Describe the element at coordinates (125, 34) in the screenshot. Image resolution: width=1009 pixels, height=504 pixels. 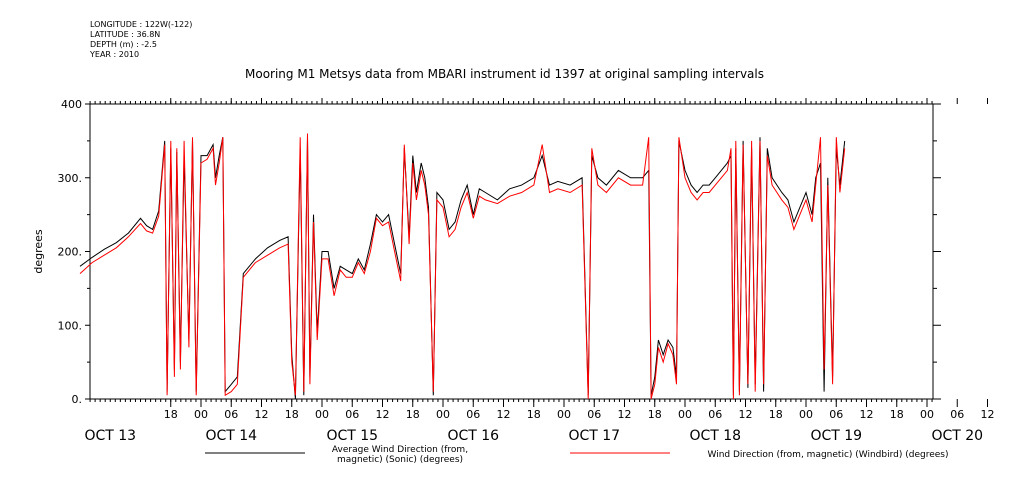
I see `latitude-text: LATITUDE : 36.8N` at that location.